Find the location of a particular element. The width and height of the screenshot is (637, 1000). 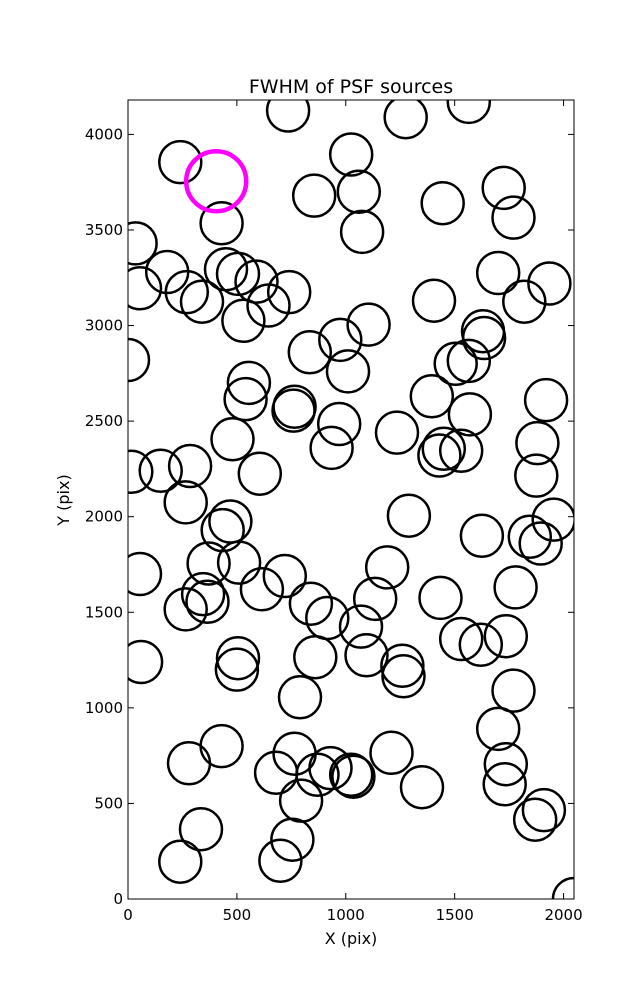

y-tick-label: 500 is located at coordinates (108, 803).